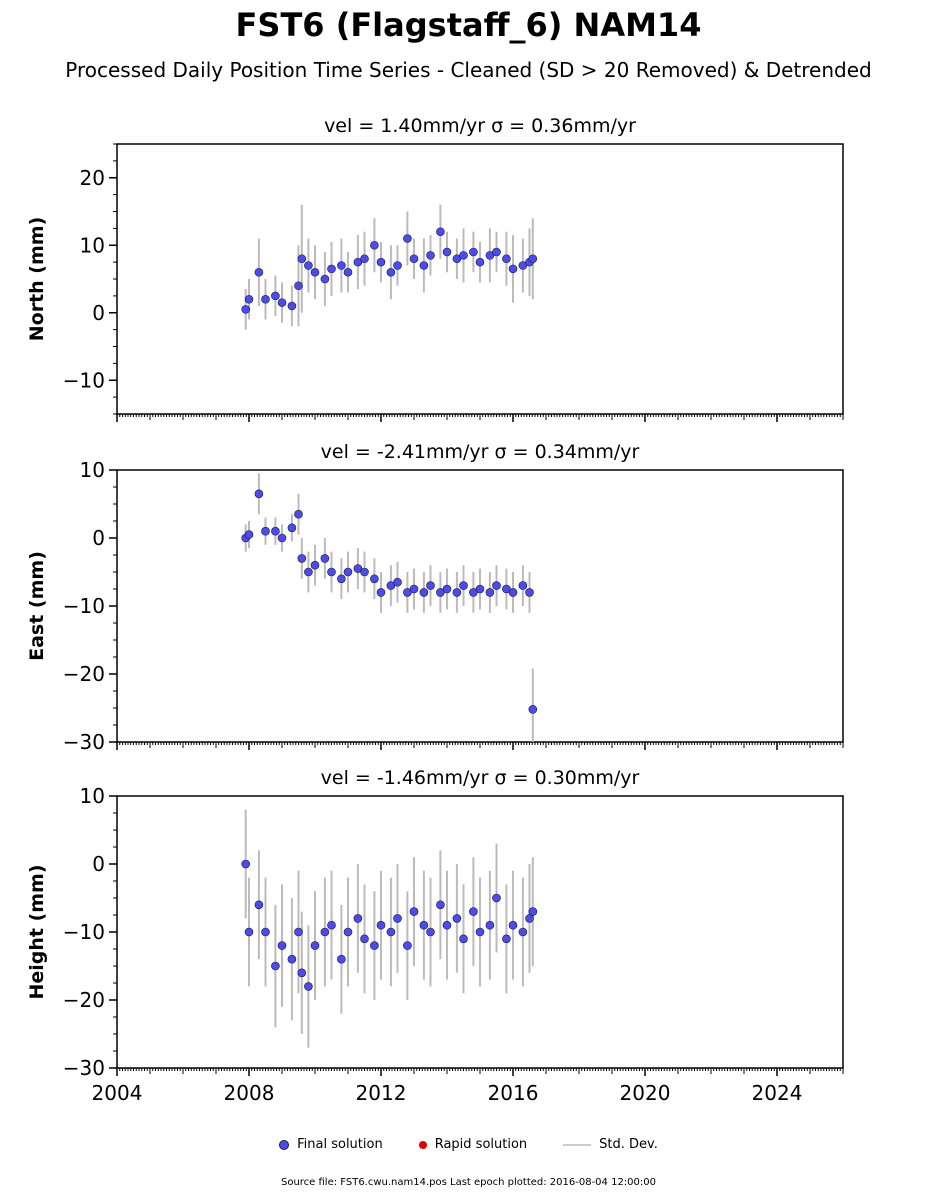  What do you see at coordinates (37, 931) in the screenshot?
I see `panel-3-ylabel: Height (mm)` at bounding box center [37, 931].